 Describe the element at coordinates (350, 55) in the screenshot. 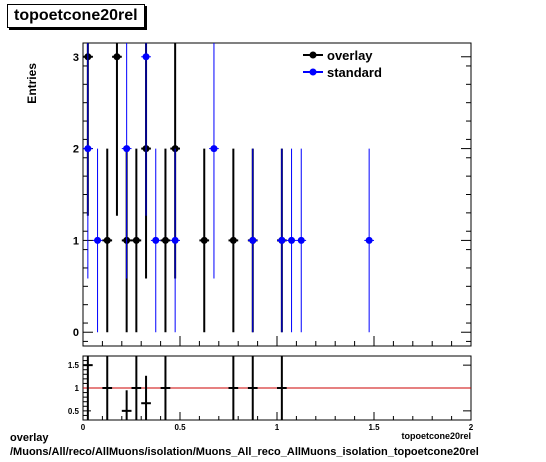

I see `legend-label-overlay: overlay` at that location.